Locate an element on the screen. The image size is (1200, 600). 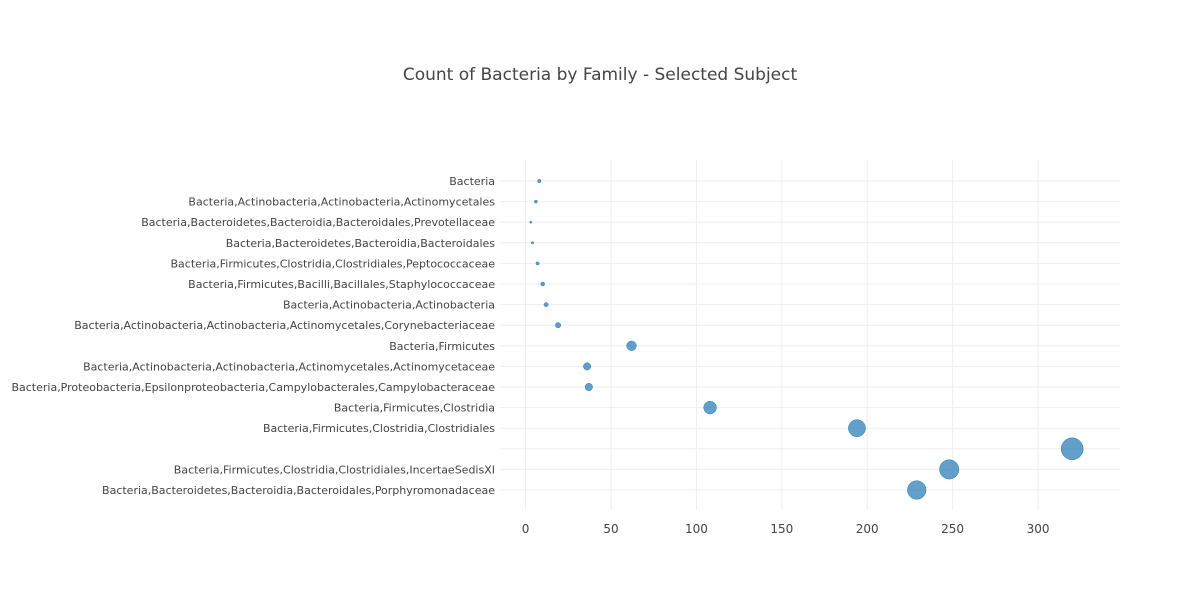
x-tick-label: 200 is located at coordinates (867, 529).